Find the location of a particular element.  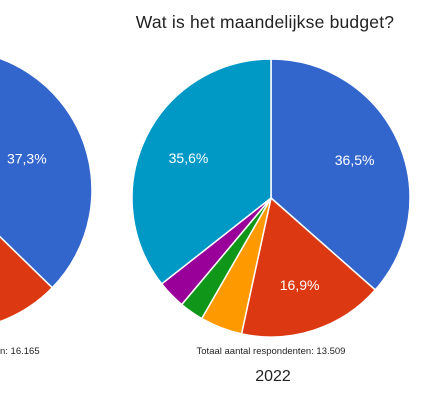

pie-left: 37,3% is located at coordinates (46, 190).